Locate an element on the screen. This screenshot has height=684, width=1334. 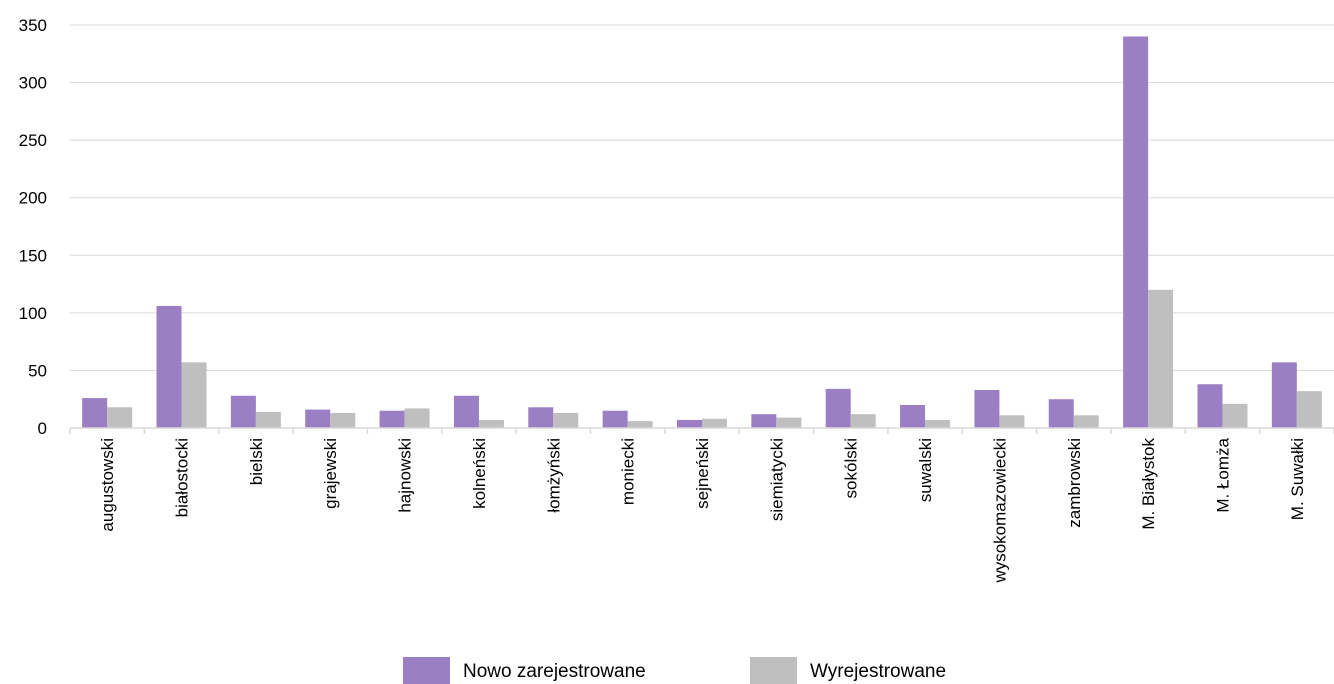
x-category-label: hajnowski is located at coordinates (405, 475).